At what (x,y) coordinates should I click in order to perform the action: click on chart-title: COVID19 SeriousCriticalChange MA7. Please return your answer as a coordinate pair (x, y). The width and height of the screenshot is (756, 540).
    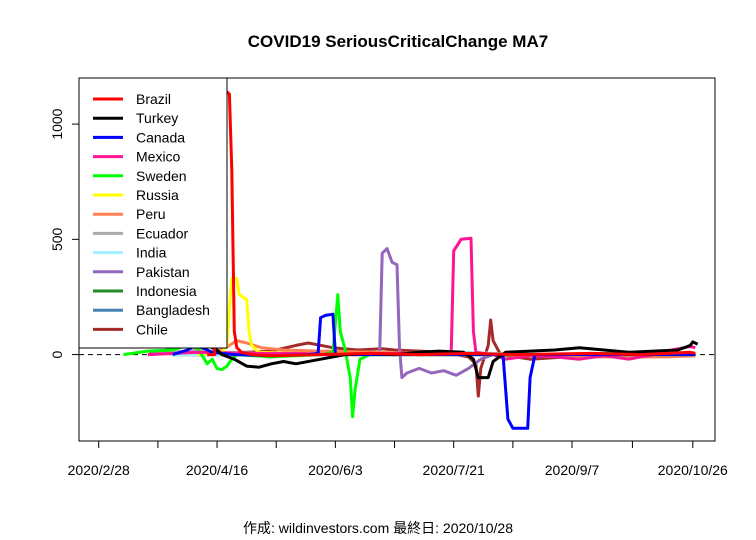
    Looking at the image, I should click on (398, 41).